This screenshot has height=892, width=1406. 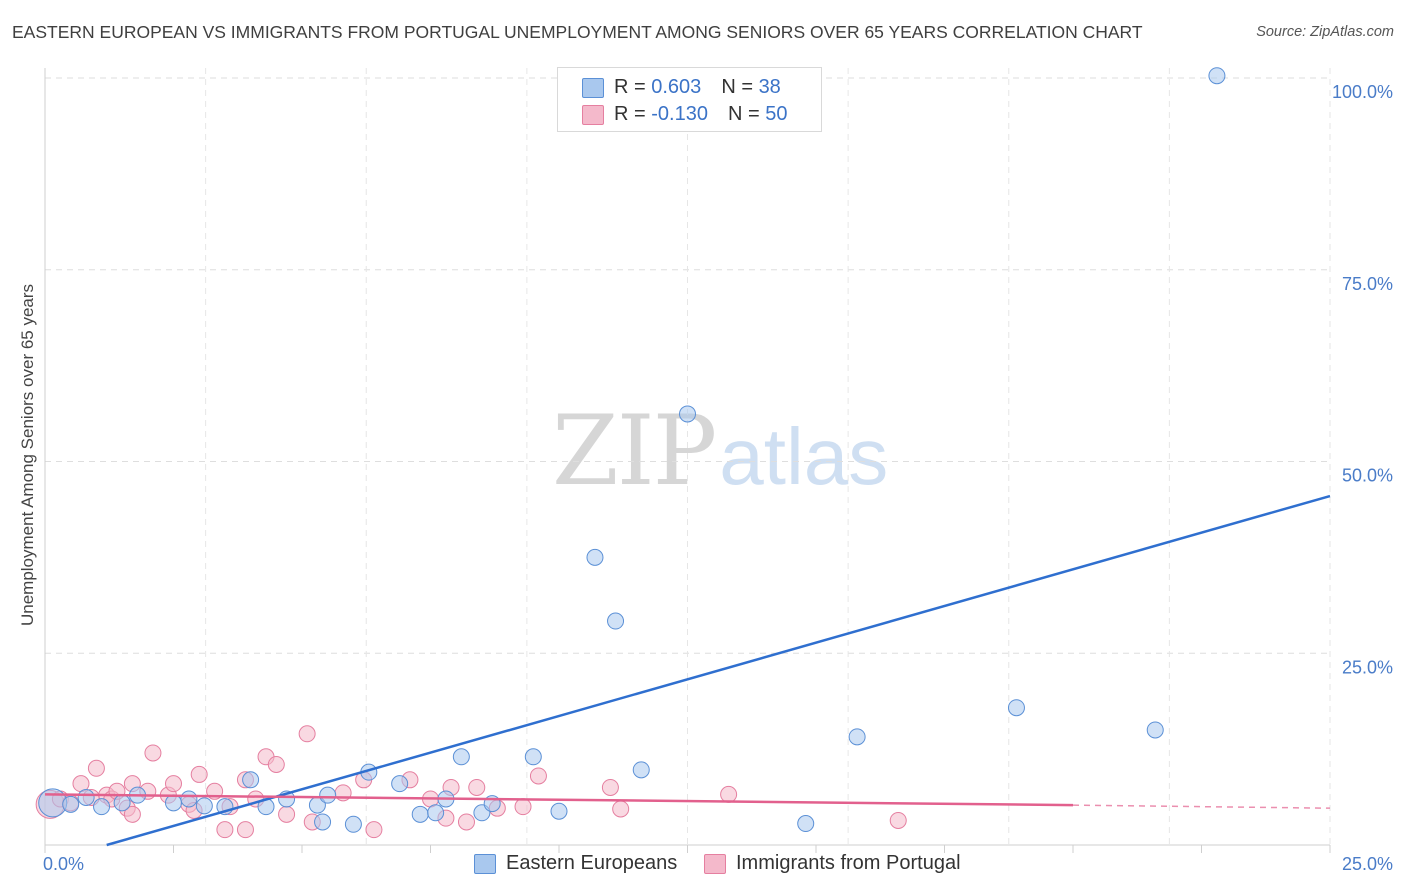 I want to click on source-note: Source: ZipAtlas.com, so click(x=1325, y=32).